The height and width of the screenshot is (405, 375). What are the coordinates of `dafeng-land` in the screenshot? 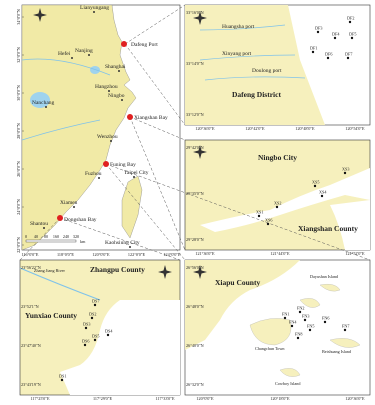 It's located at (255, 65).